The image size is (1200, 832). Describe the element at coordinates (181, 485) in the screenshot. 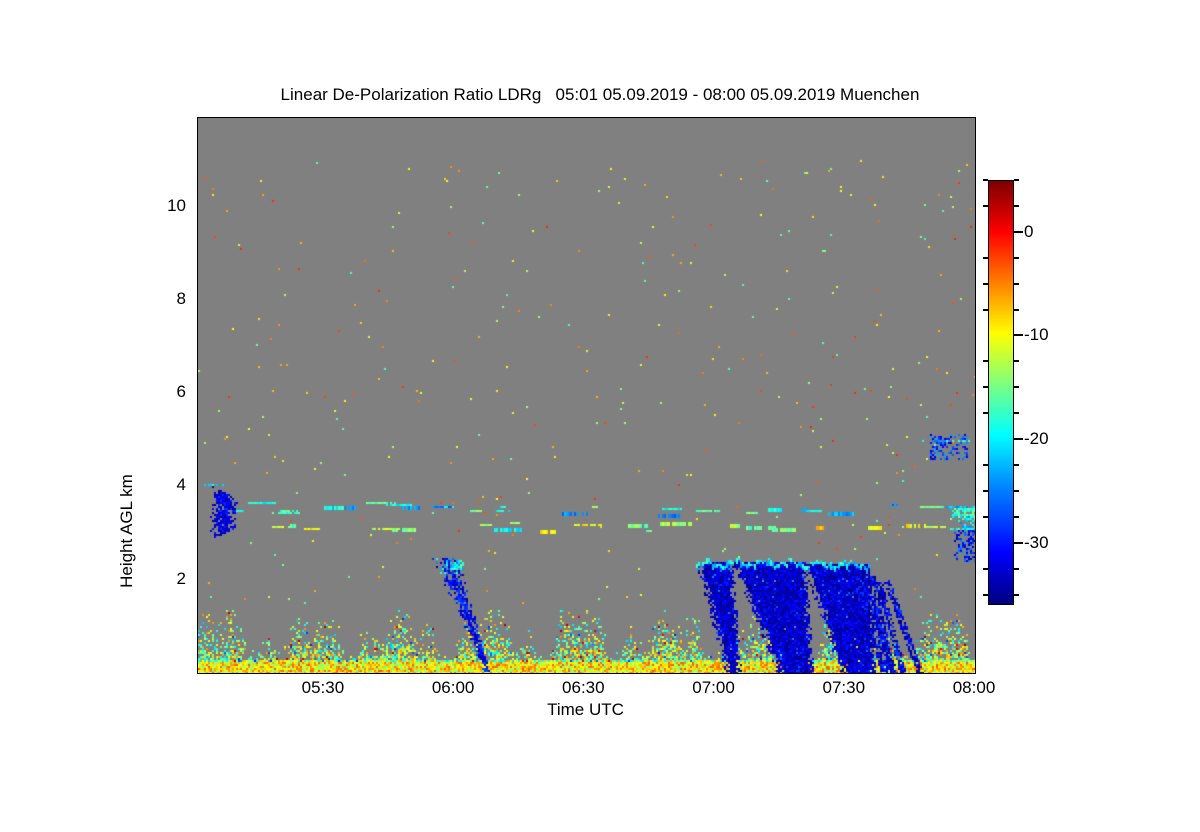

I see `y-axis-tick-label: 4` at that location.